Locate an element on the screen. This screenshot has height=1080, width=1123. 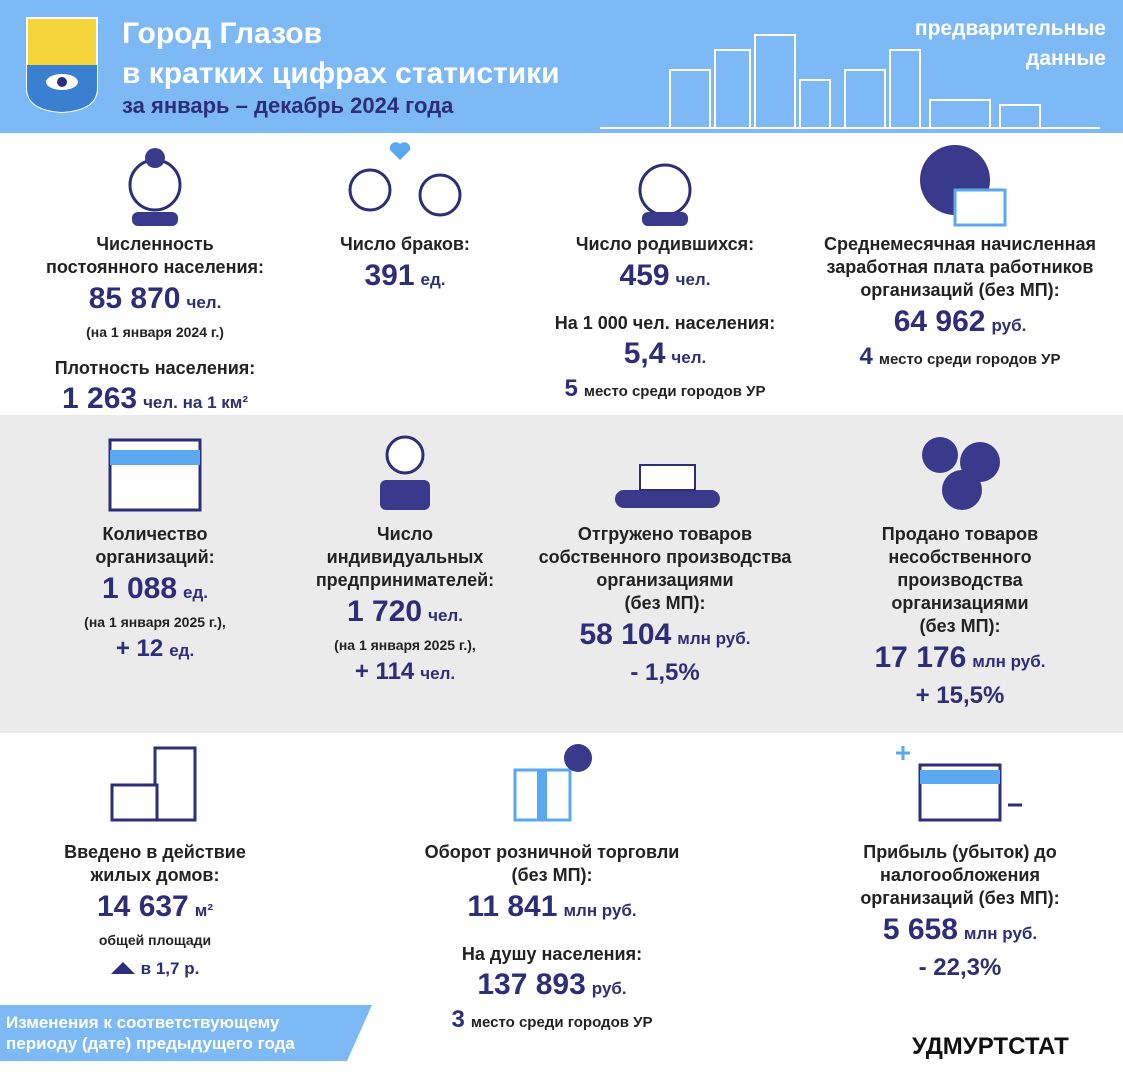
header-band is located at coordinates (561, 66).